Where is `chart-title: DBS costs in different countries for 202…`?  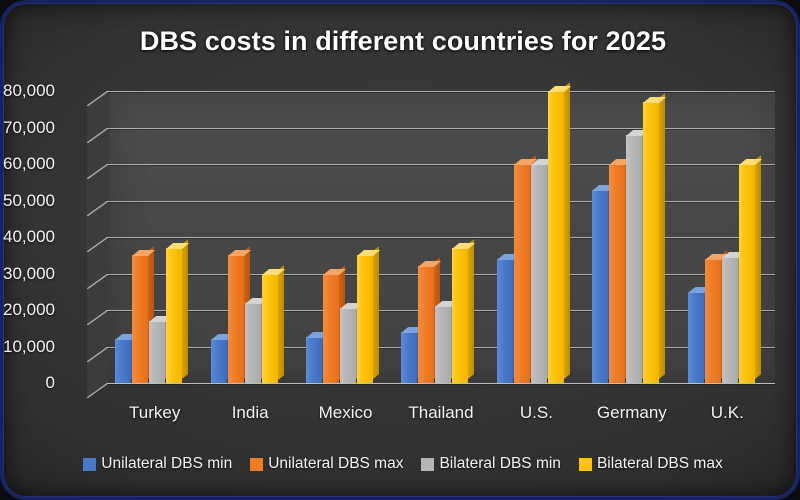 chart-title: DBS costs in different countries for 202… is located at coordinates (403, 41).